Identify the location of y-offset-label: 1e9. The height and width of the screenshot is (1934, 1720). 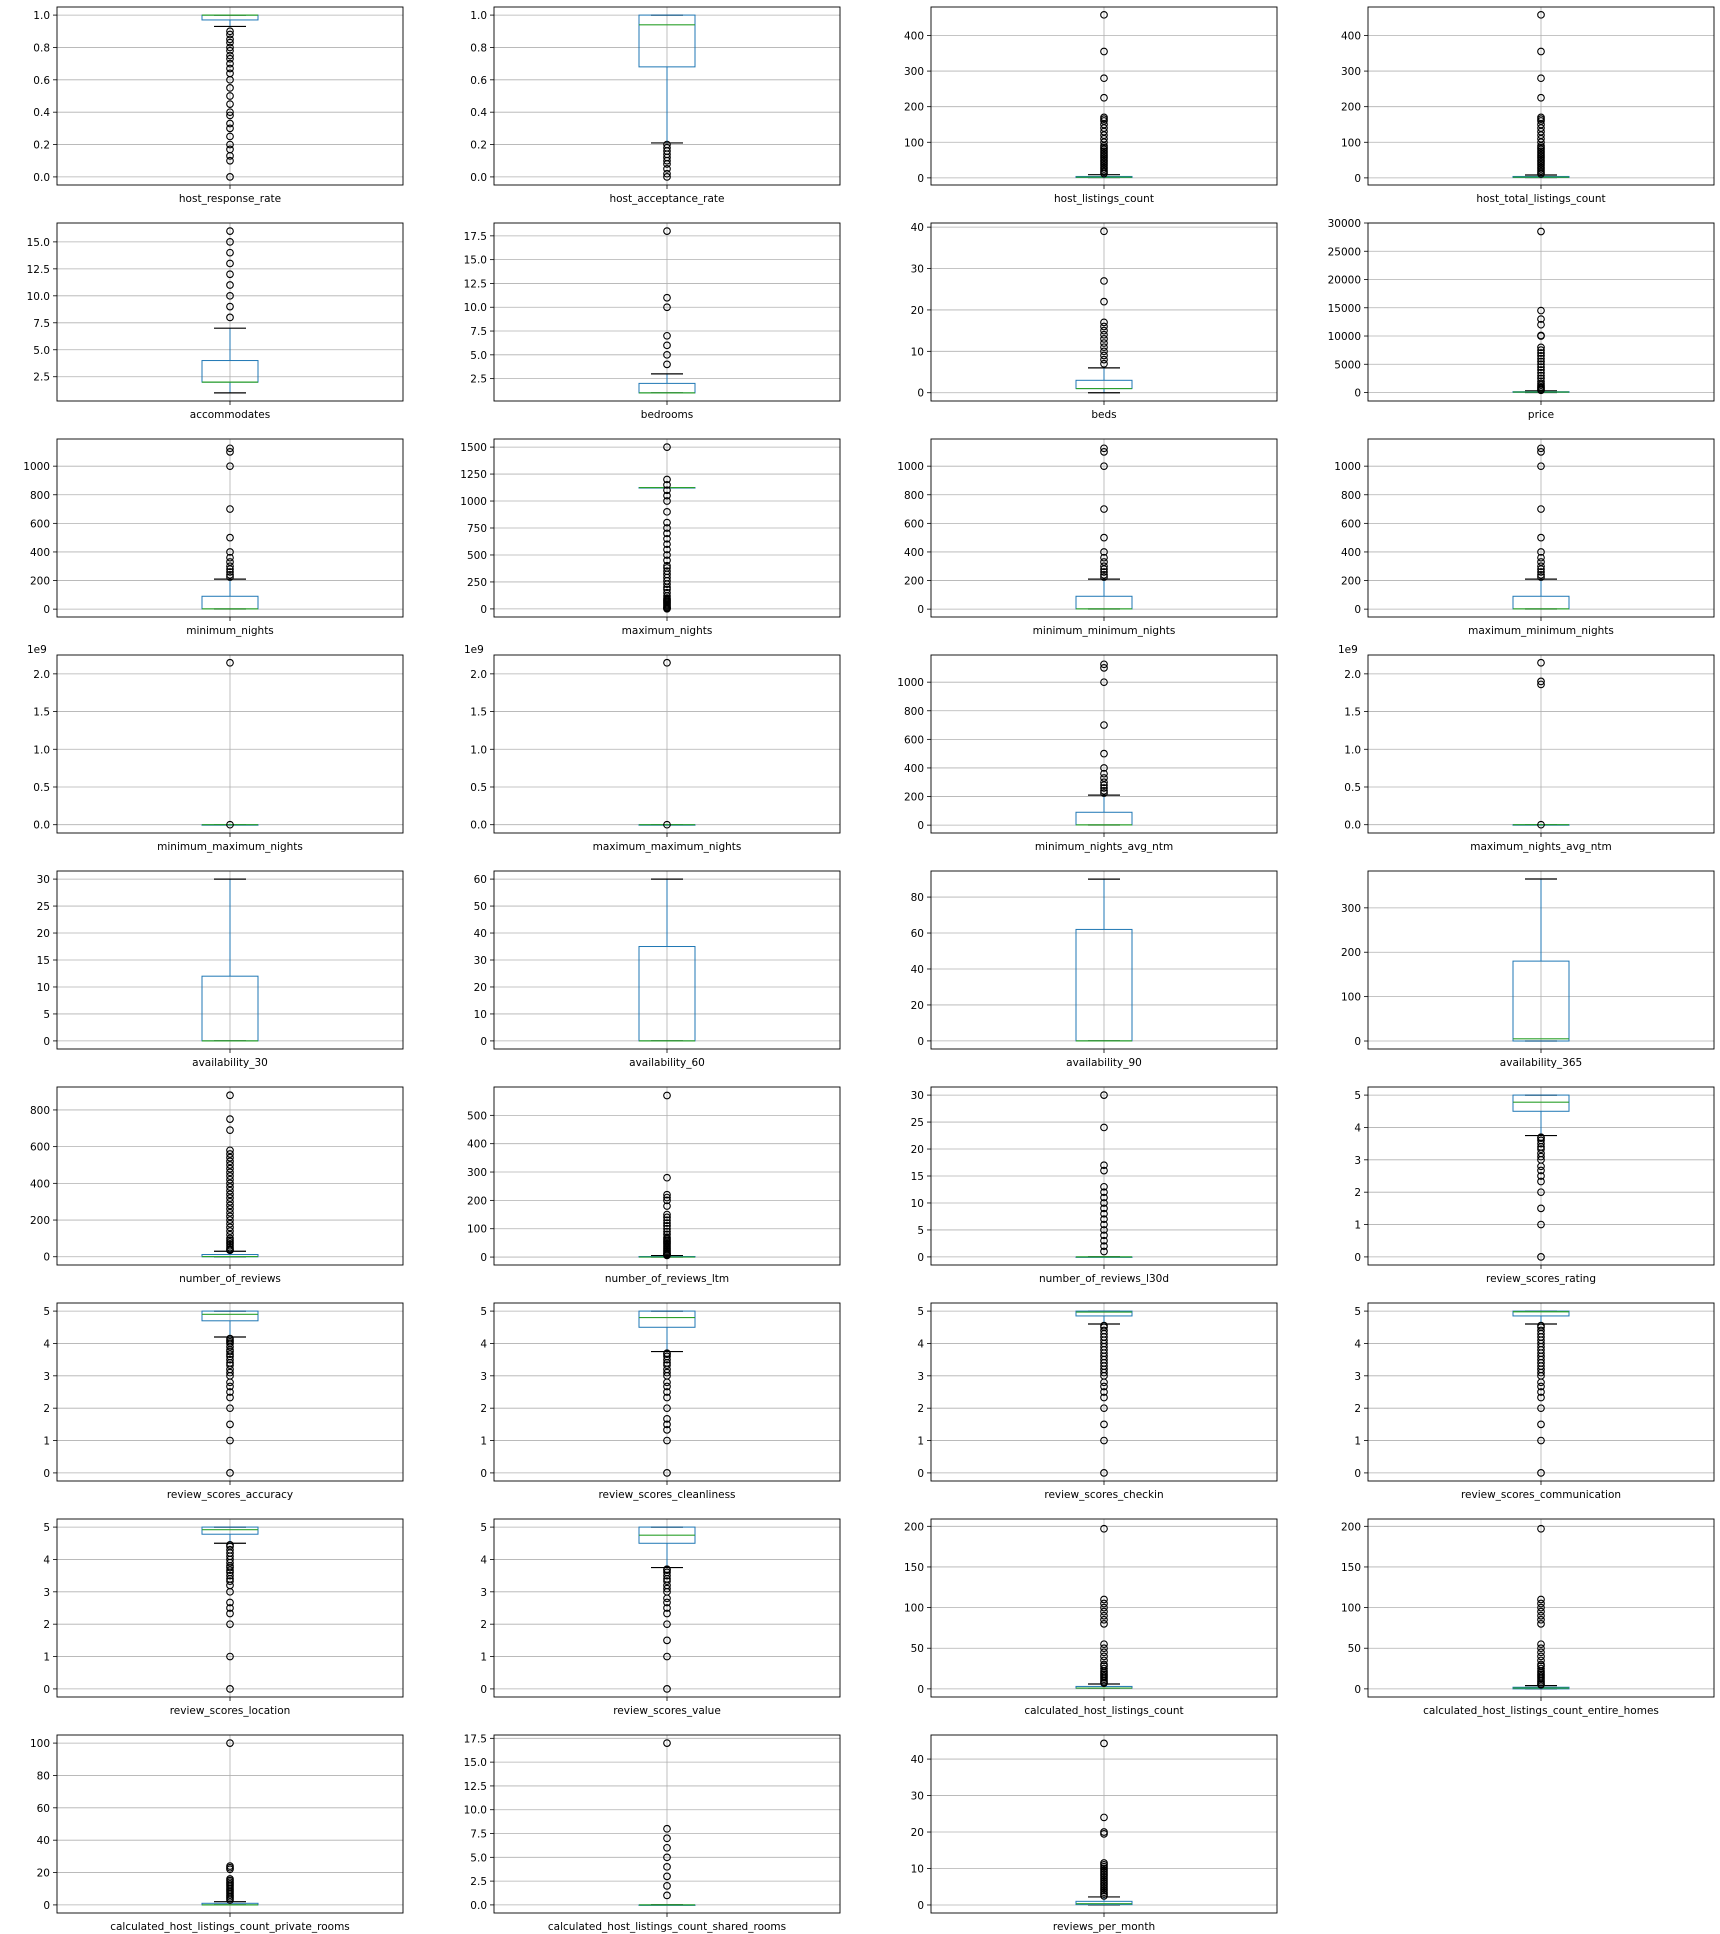
(474, 650).